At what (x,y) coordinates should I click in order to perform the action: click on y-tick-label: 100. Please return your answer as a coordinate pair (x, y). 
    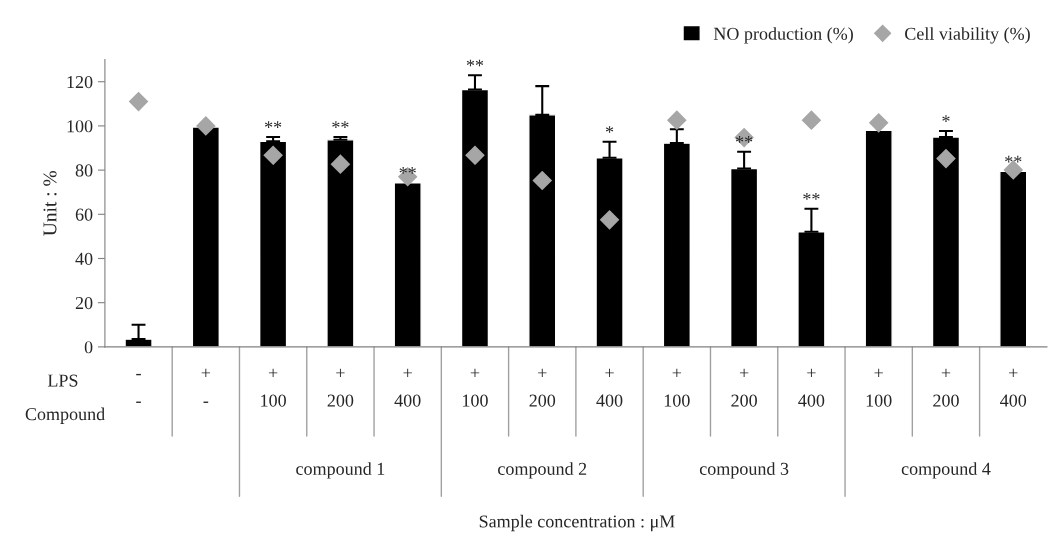
    Looking at the image, I should click on (80, 126).